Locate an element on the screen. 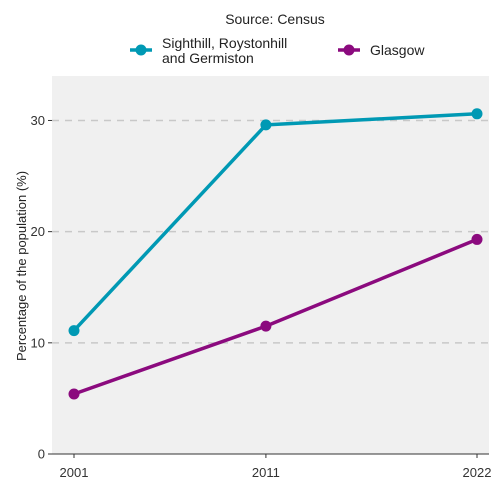 The width and height of the screenshot is (492, 487). y-tick-label: 20 is located at coordinates (38, 231).